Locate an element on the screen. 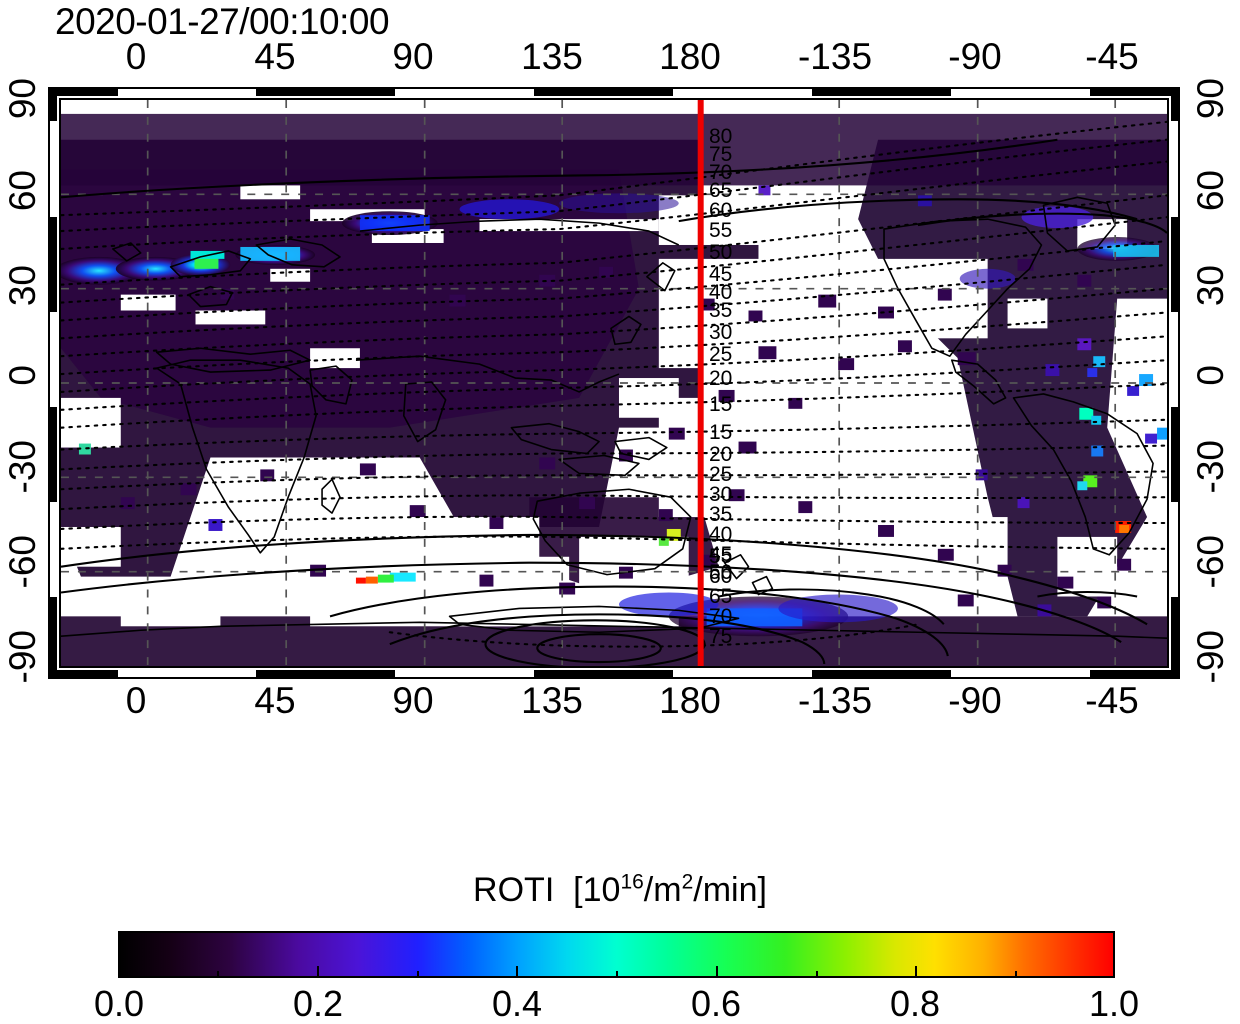  y-tick-right-m60: -60 is located at coordinates (1210, 562).